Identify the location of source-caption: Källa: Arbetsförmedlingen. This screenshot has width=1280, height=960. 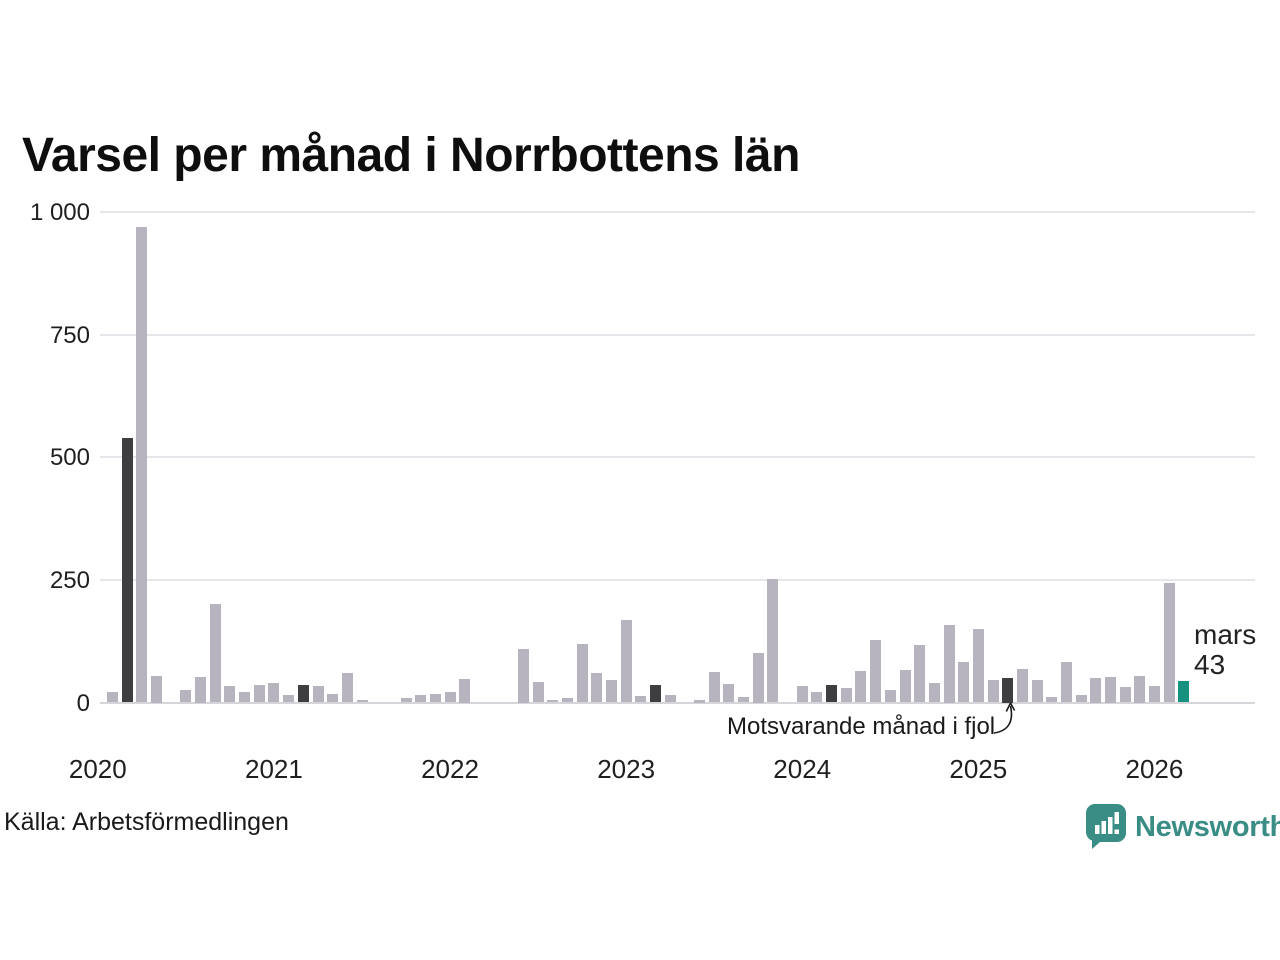
(146, 822).